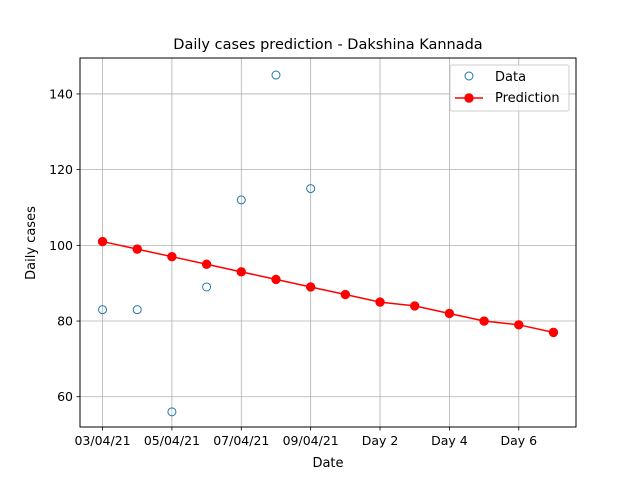 This screenshot has height=480, width=640. Describe the element at coordinates (172, 440) in the screenshot. I see `x-tick-label: 05/04/21` at that location.